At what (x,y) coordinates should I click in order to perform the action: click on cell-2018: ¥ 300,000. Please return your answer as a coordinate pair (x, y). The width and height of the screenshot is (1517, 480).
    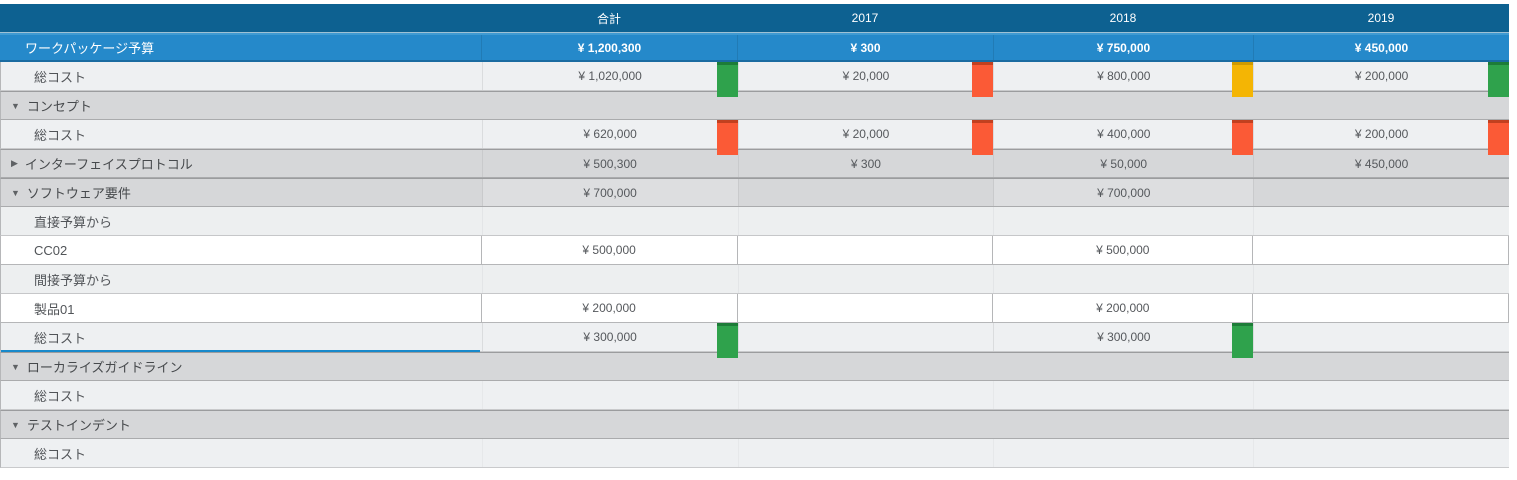
    Looking at the image, I should click on (1123, 340).